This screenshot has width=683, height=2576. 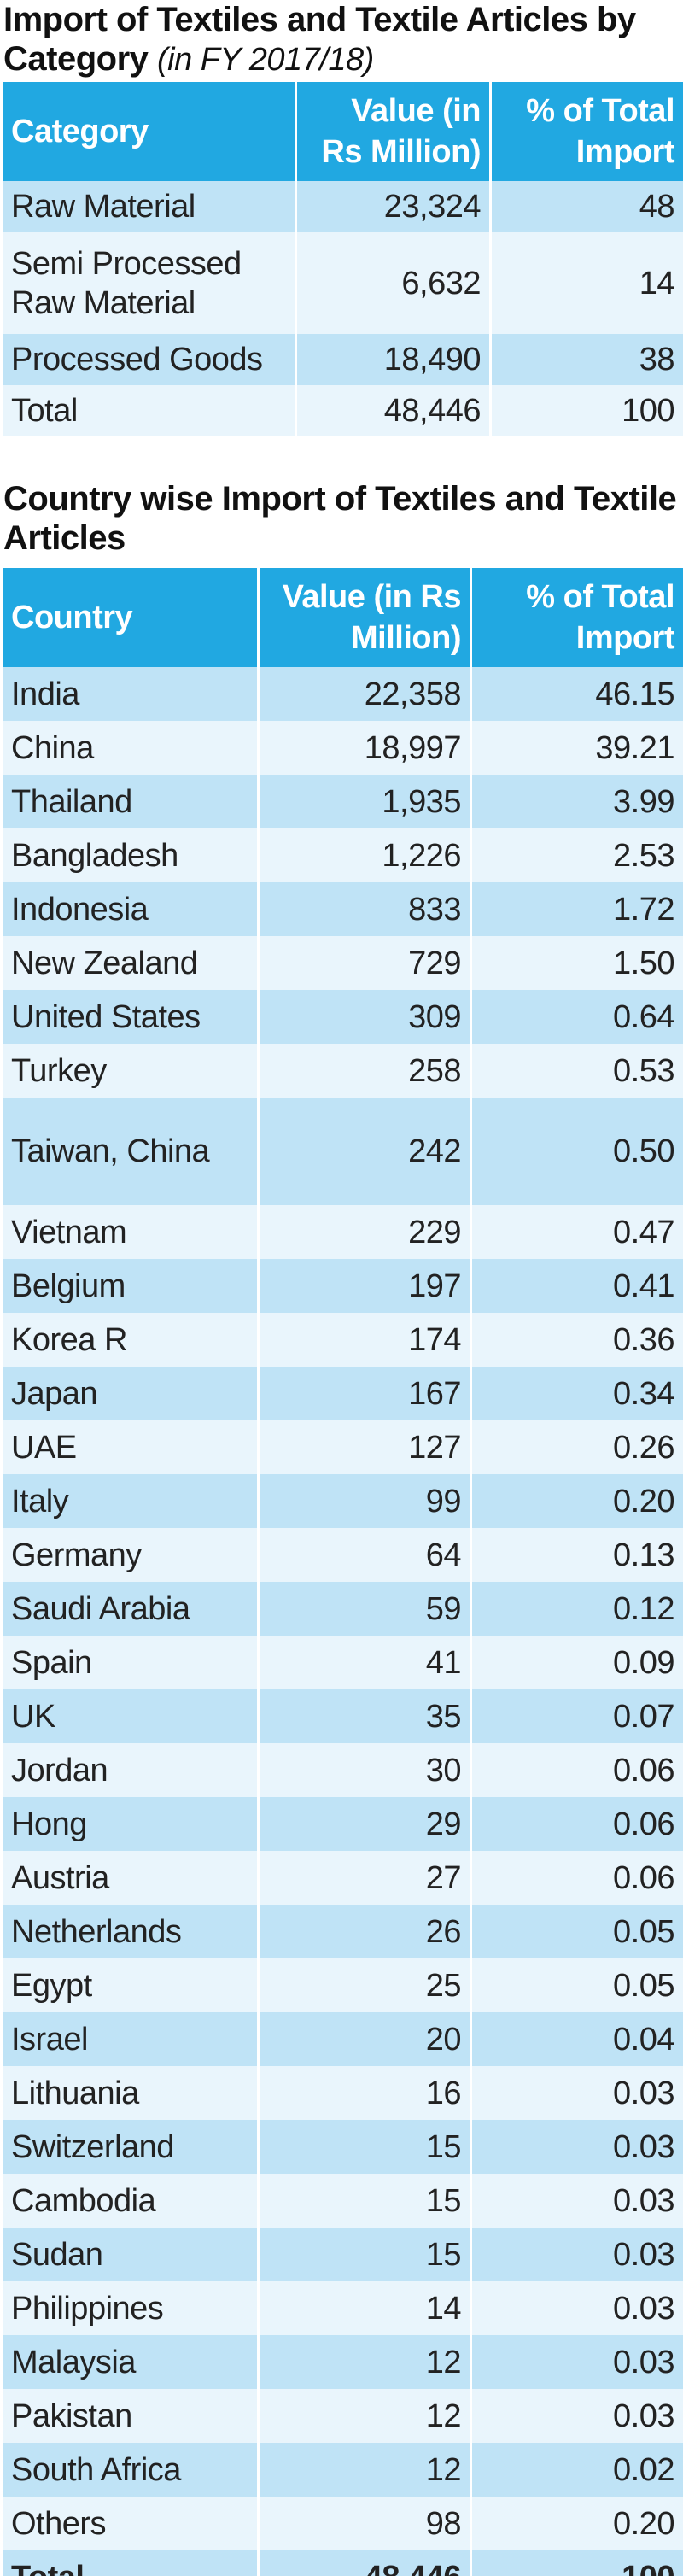 I want to click on header-cell: % of Total Import, so click(x=576, y=617).